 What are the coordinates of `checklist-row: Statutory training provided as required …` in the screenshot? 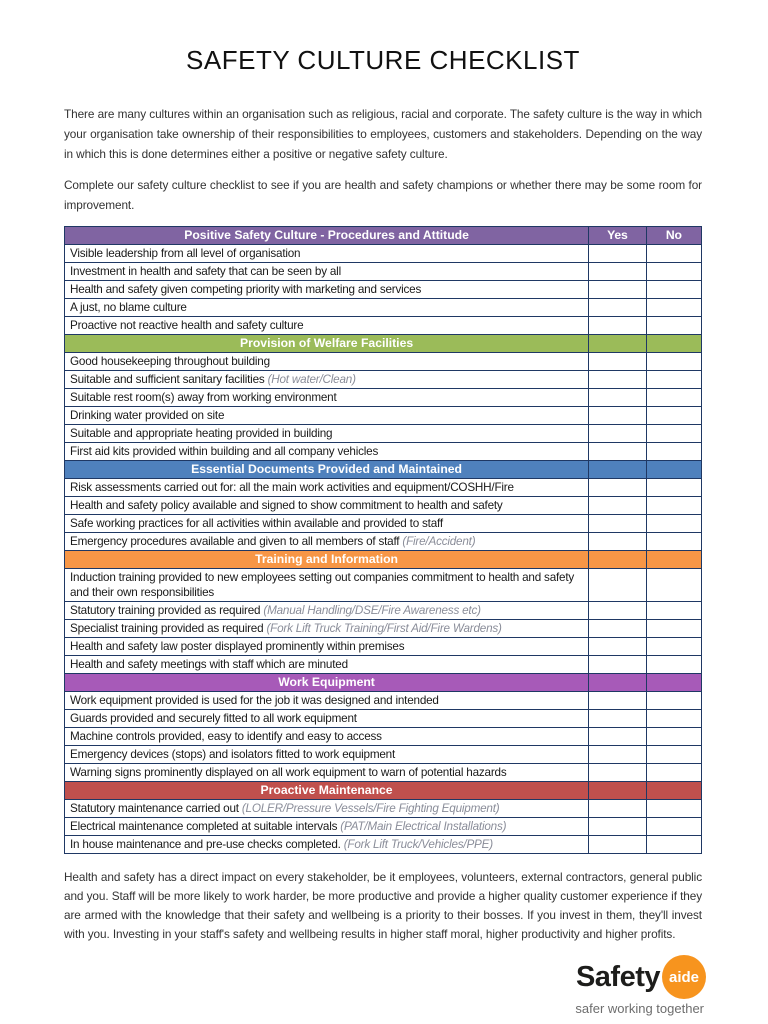 It's located at (383, 610).